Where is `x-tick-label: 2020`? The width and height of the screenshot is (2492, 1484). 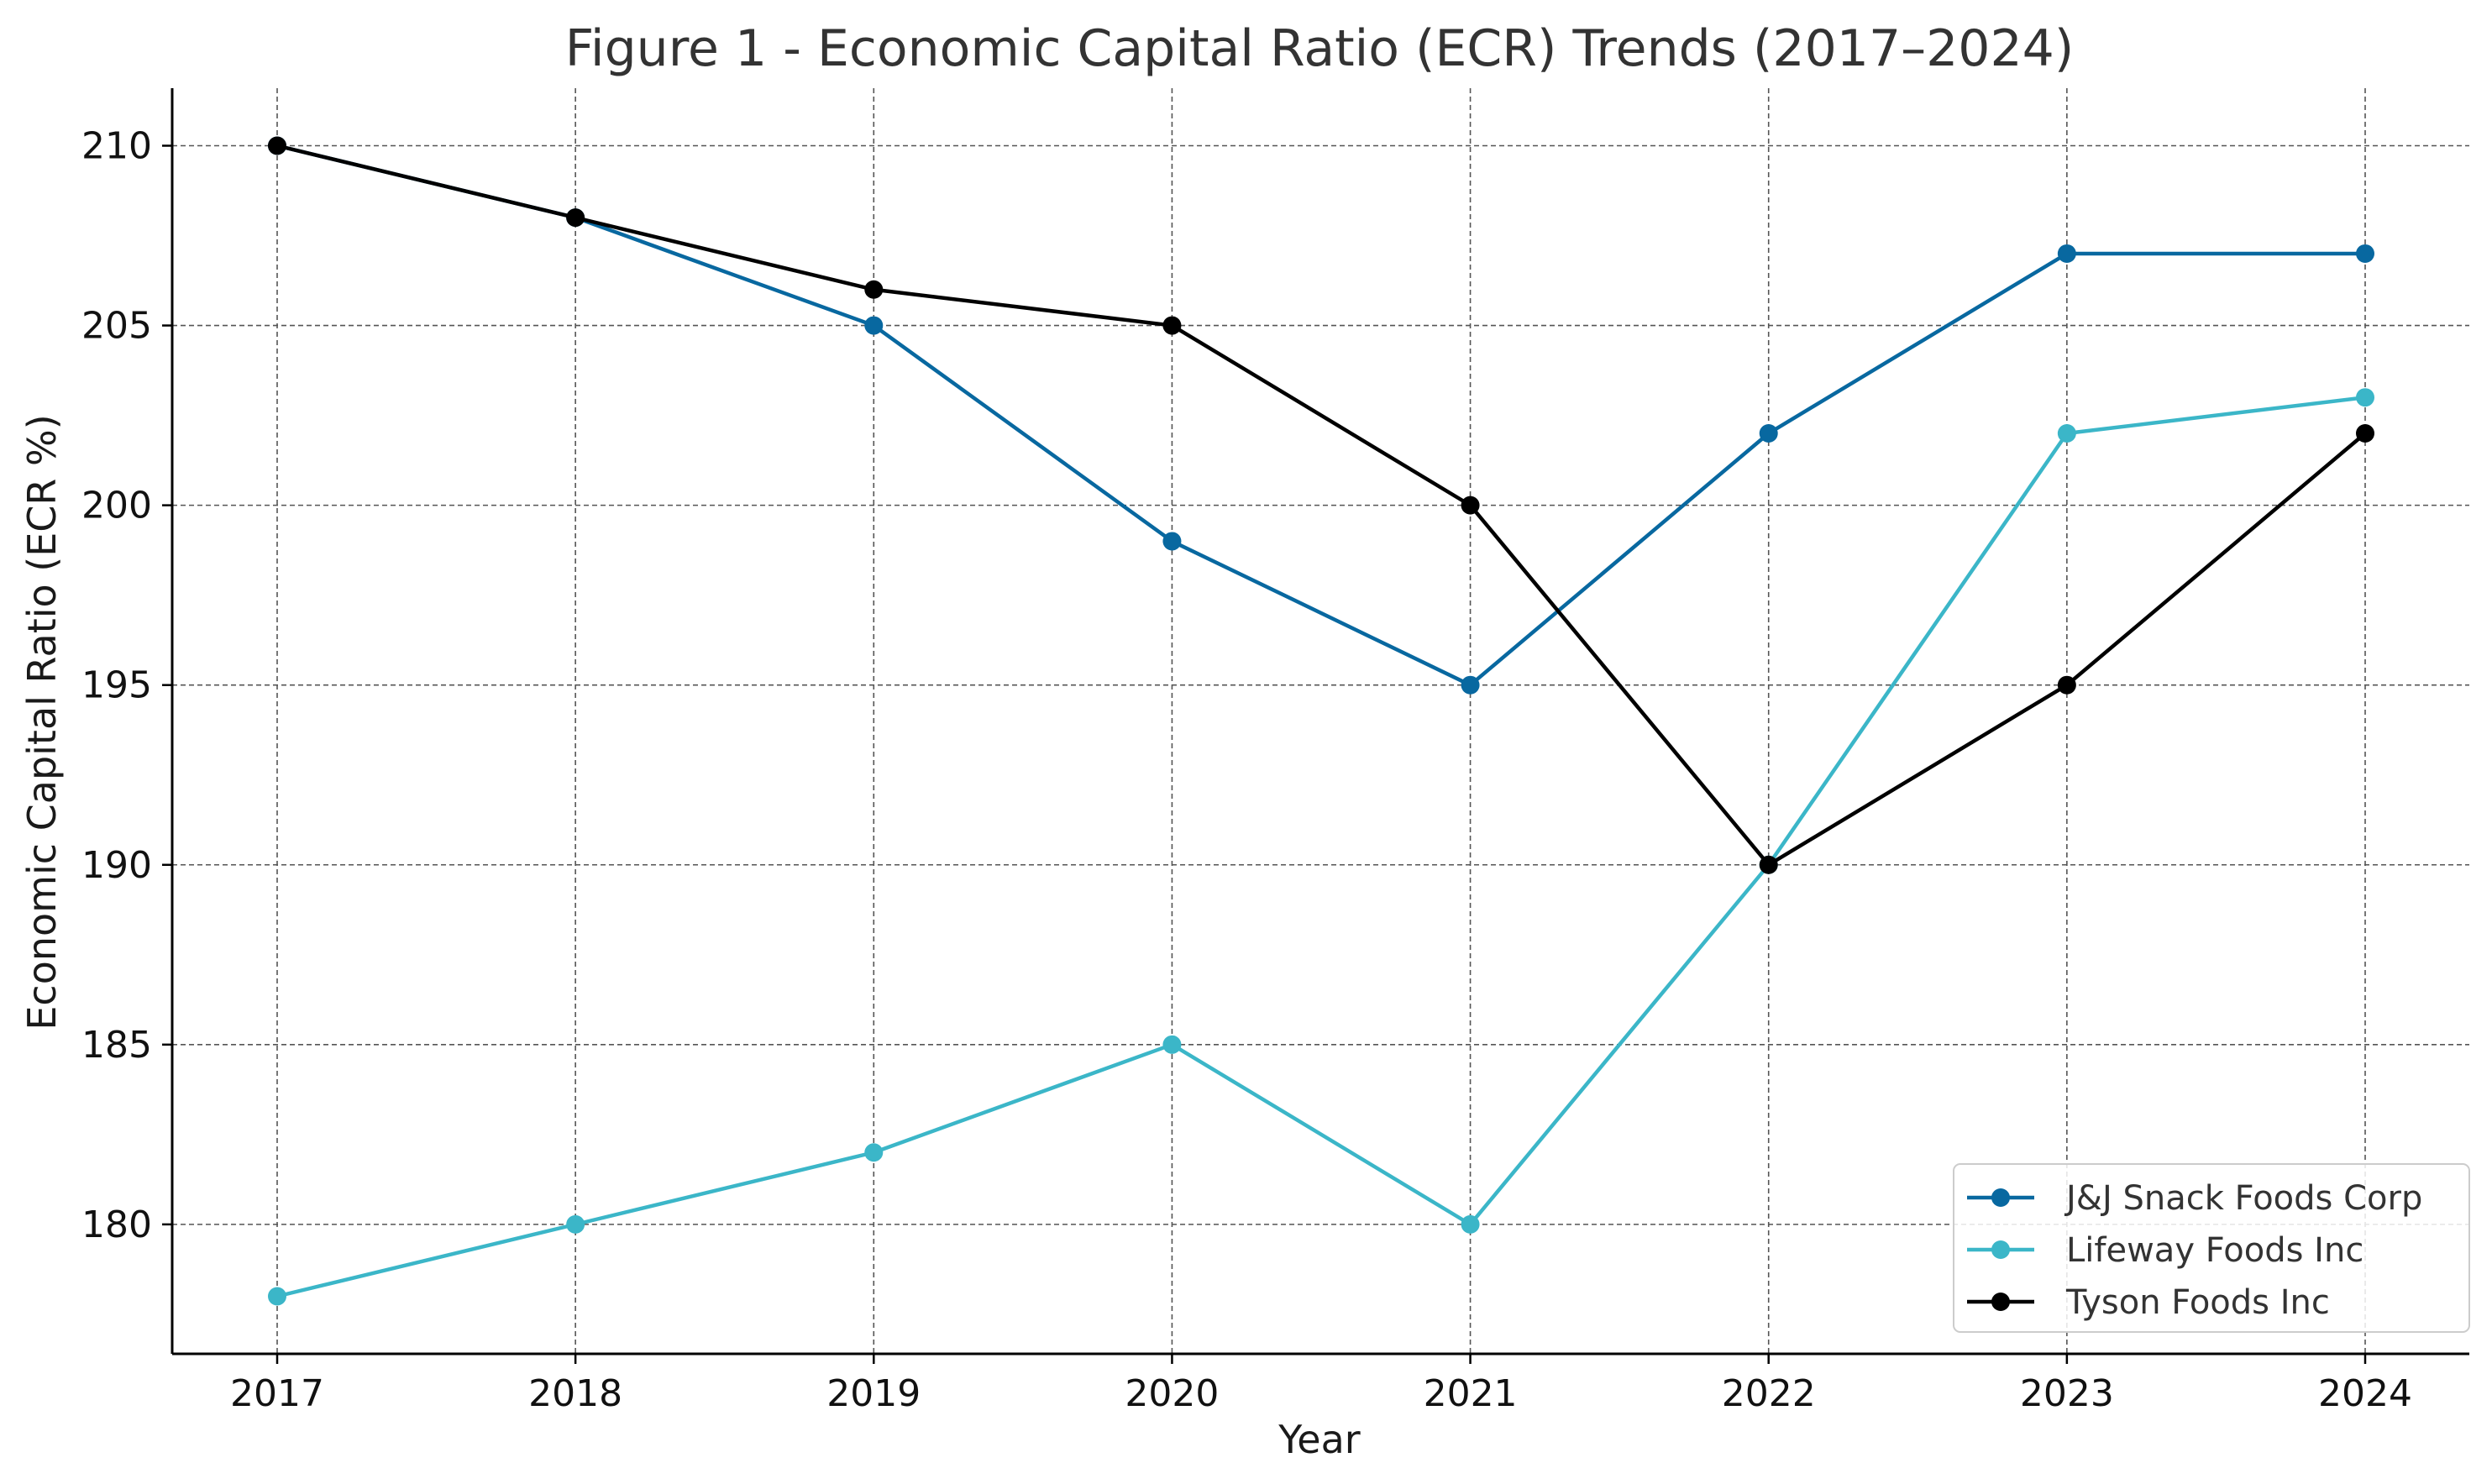
x-tick-label: 2020 is located at coordinates (1172, 1394).